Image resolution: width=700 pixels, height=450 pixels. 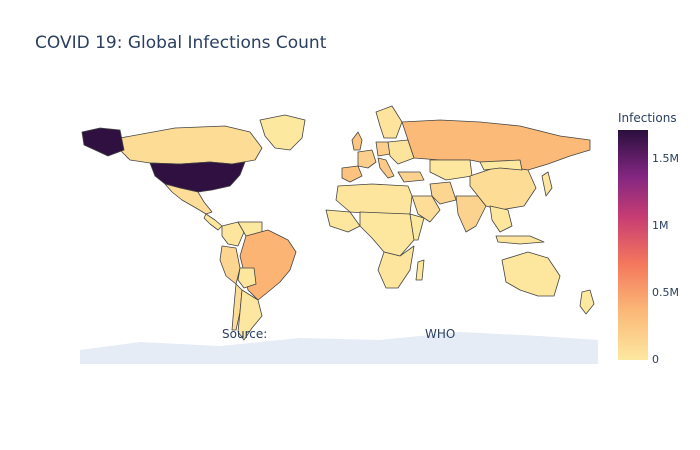 I want to click on region-mexico, so click(x=188, y=199).